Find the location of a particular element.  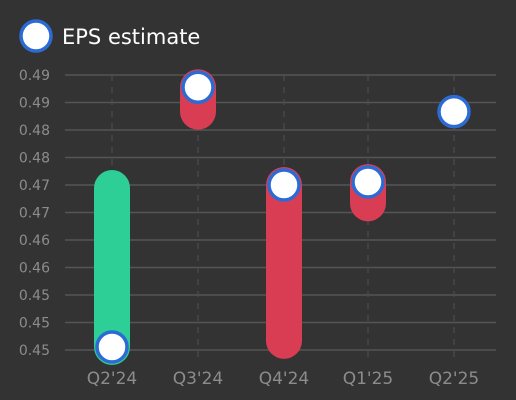

legend-marker-icon is located at coordinates (36, 36).